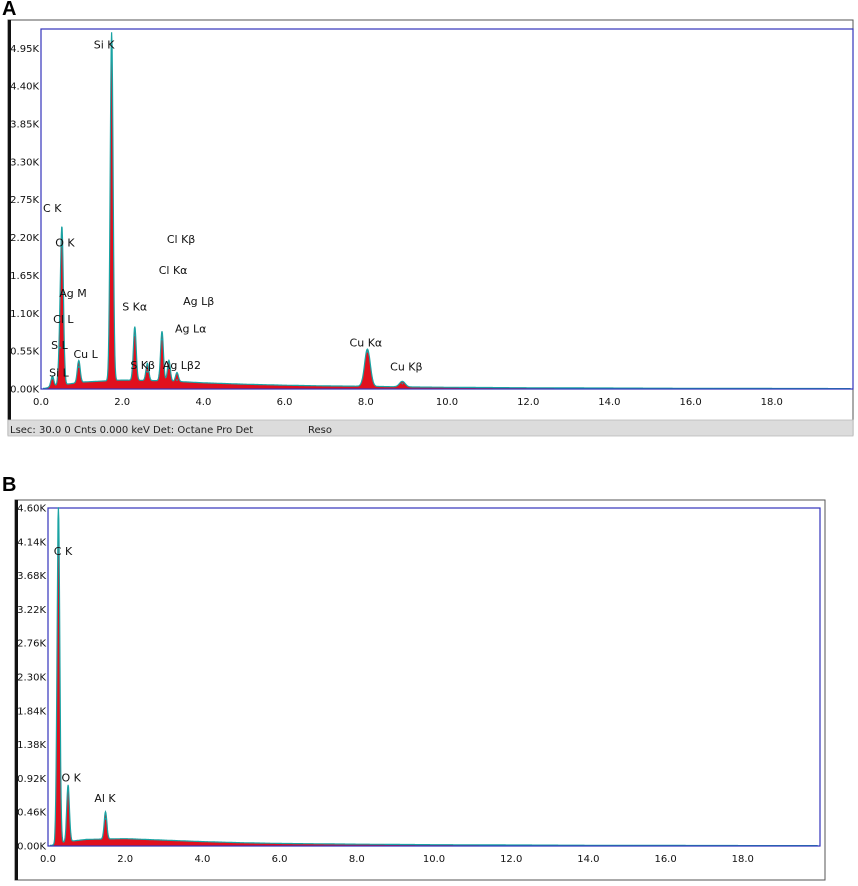 The height and width of the screenshot is (886, 858). I want to click on peak-label: Cl Kα, so click(173, 270).